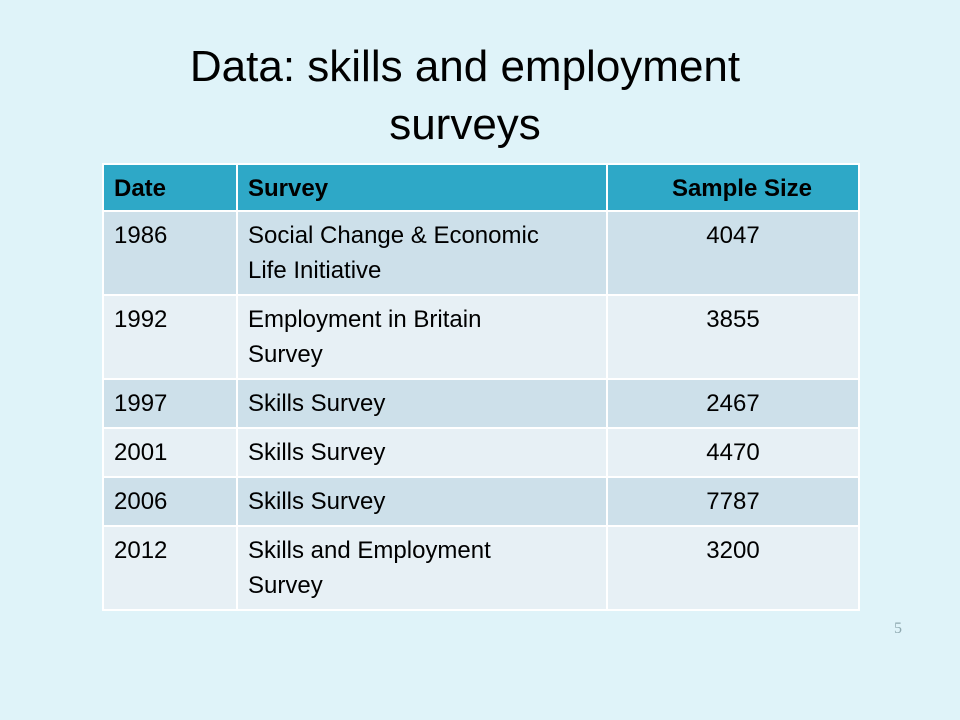 Image resolution: width=960 pixels, height=720 pixels. I want to click on table-row: 1992 Employment in Britain Survey 3855, so click(481, 337).